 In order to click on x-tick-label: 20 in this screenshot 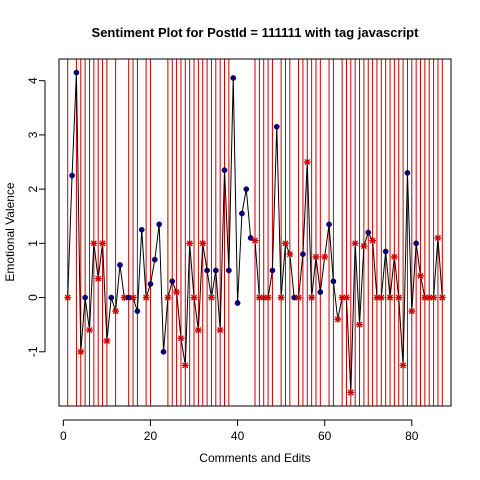, I will do `click(151, 436)`.